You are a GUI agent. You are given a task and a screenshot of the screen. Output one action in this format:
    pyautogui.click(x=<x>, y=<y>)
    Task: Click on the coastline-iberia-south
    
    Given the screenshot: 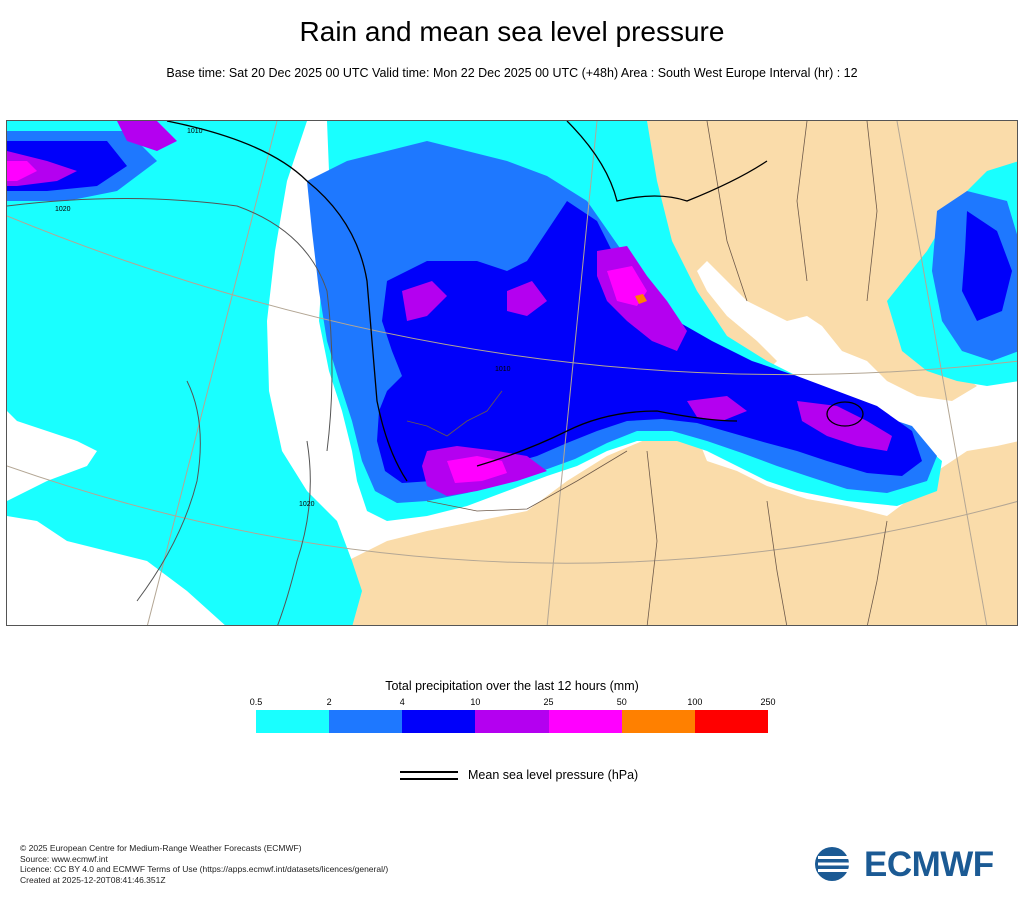 What is the action you would take?
    pyautogui.click(x=454, y=413)
    